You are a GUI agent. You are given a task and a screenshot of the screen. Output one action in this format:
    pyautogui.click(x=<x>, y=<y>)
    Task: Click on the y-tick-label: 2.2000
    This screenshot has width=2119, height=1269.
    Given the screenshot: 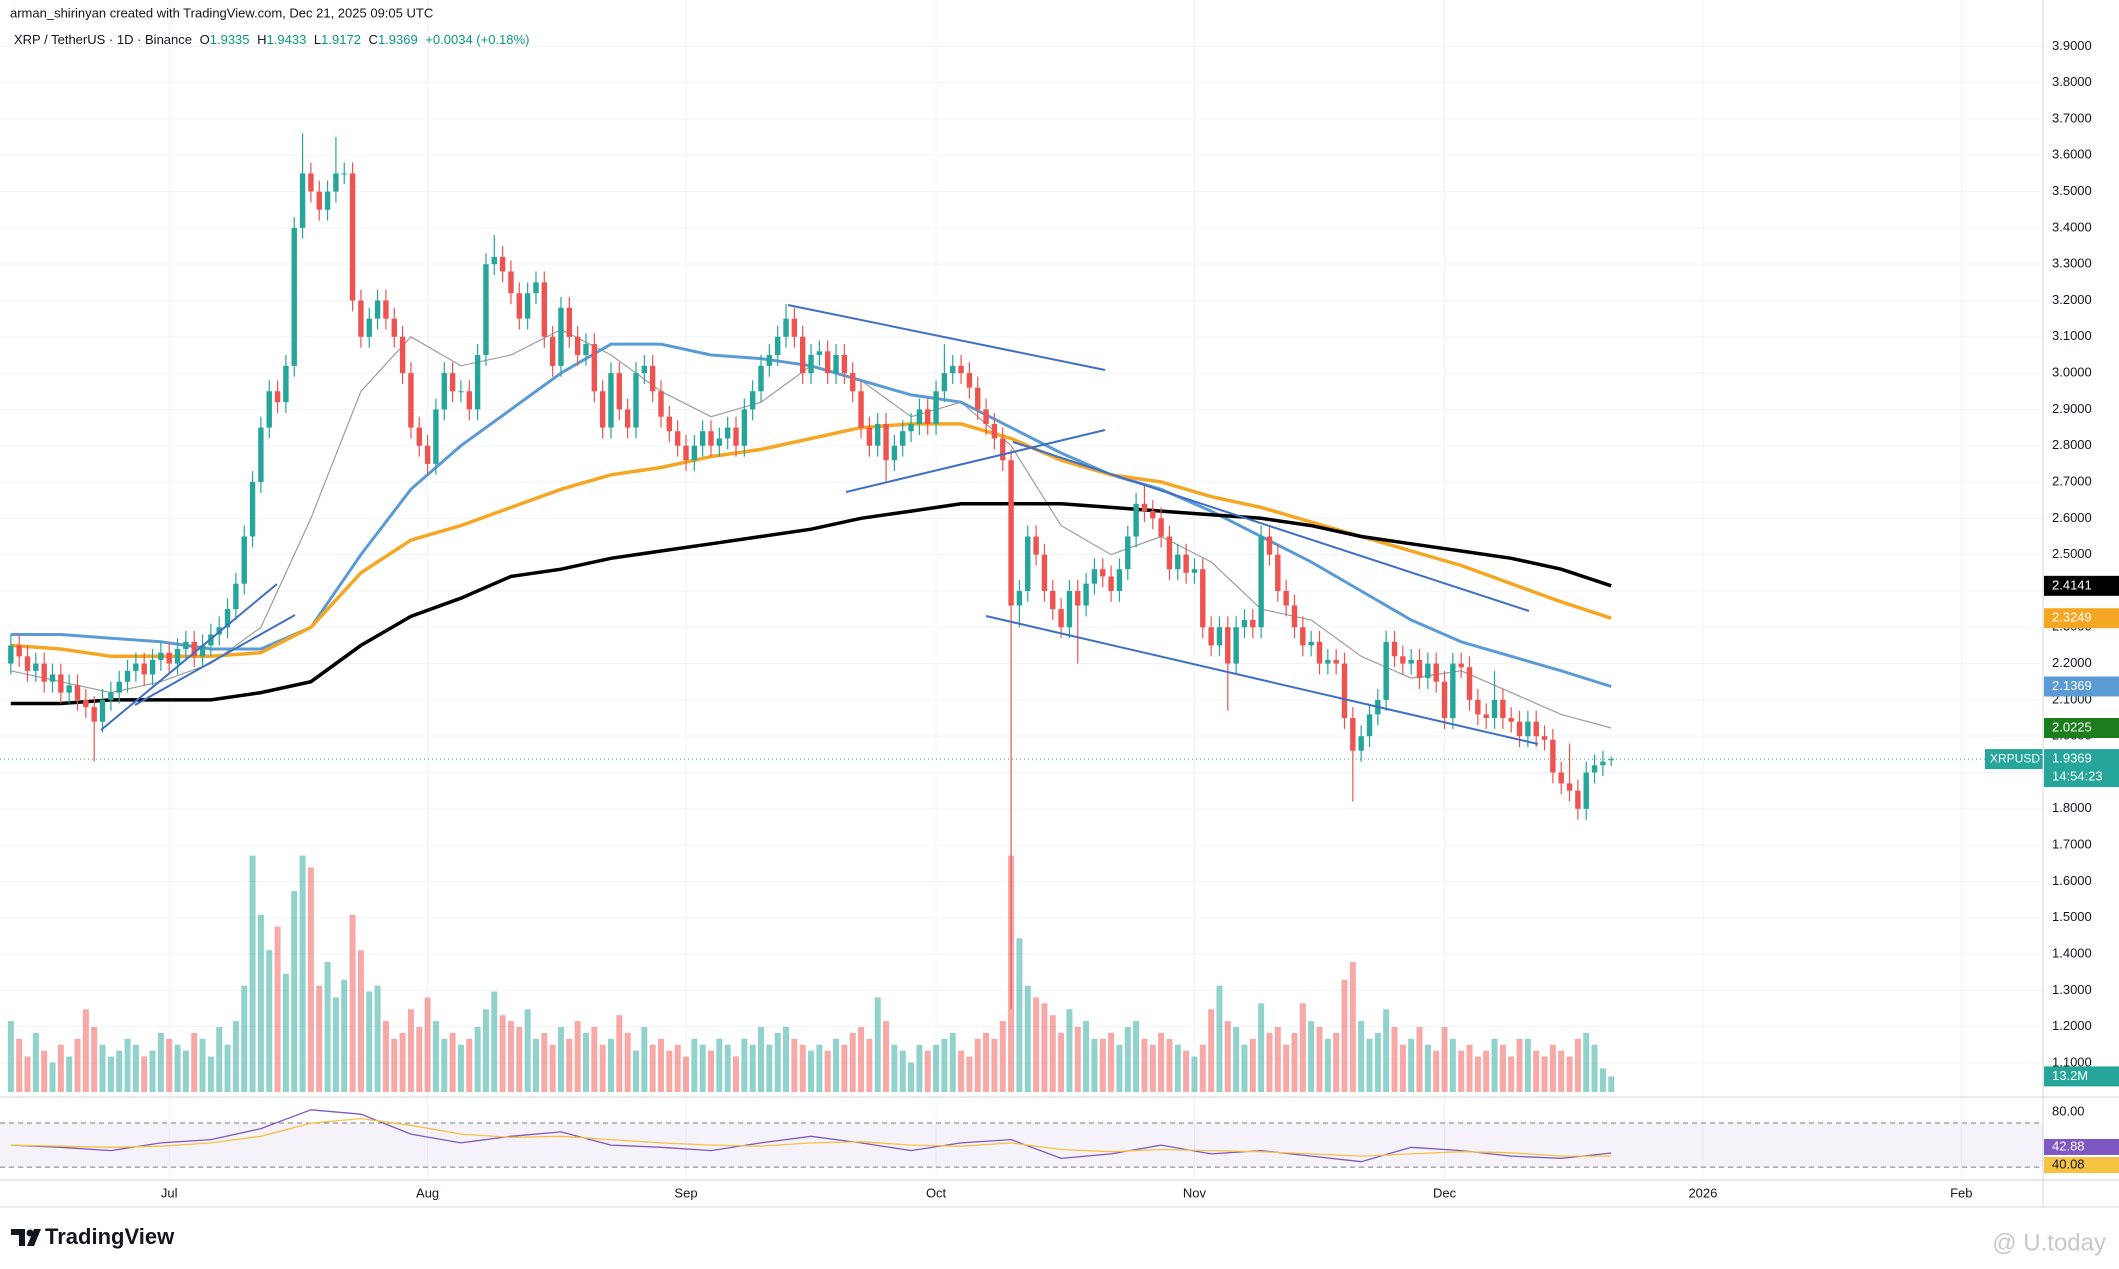 What is the action you would take?
    pyautogui.click(x=2072, y=662)
    